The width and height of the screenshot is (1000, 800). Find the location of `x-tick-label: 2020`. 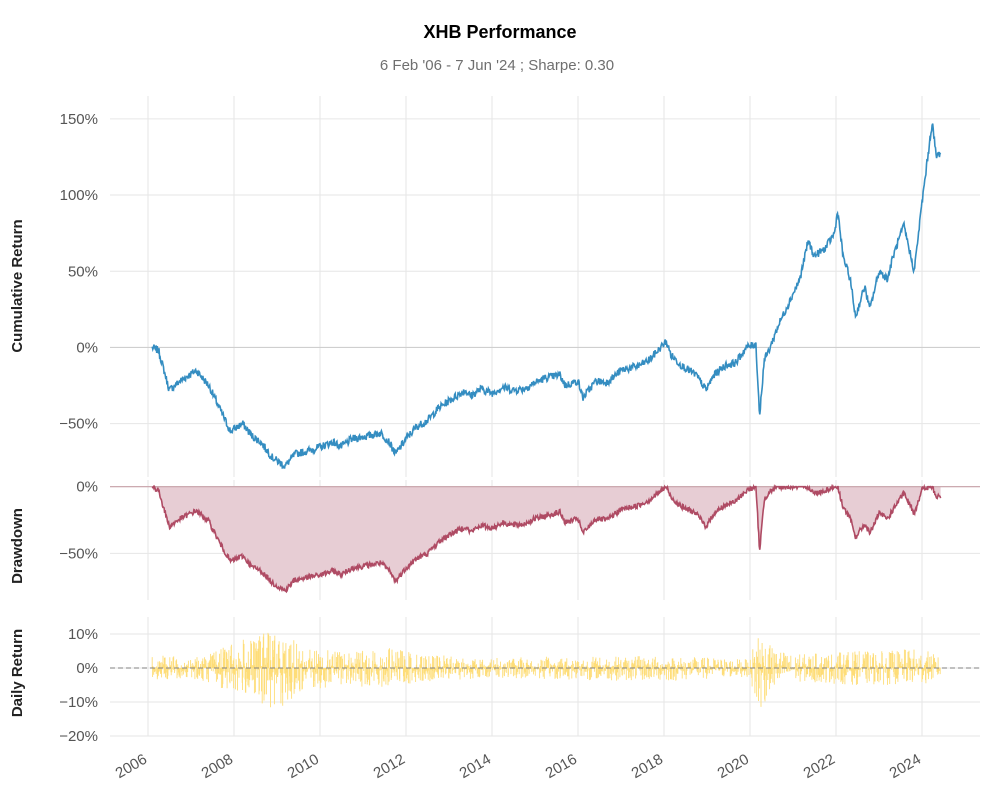

x-tick-label: 2020 is located at coordinates (733, 766).